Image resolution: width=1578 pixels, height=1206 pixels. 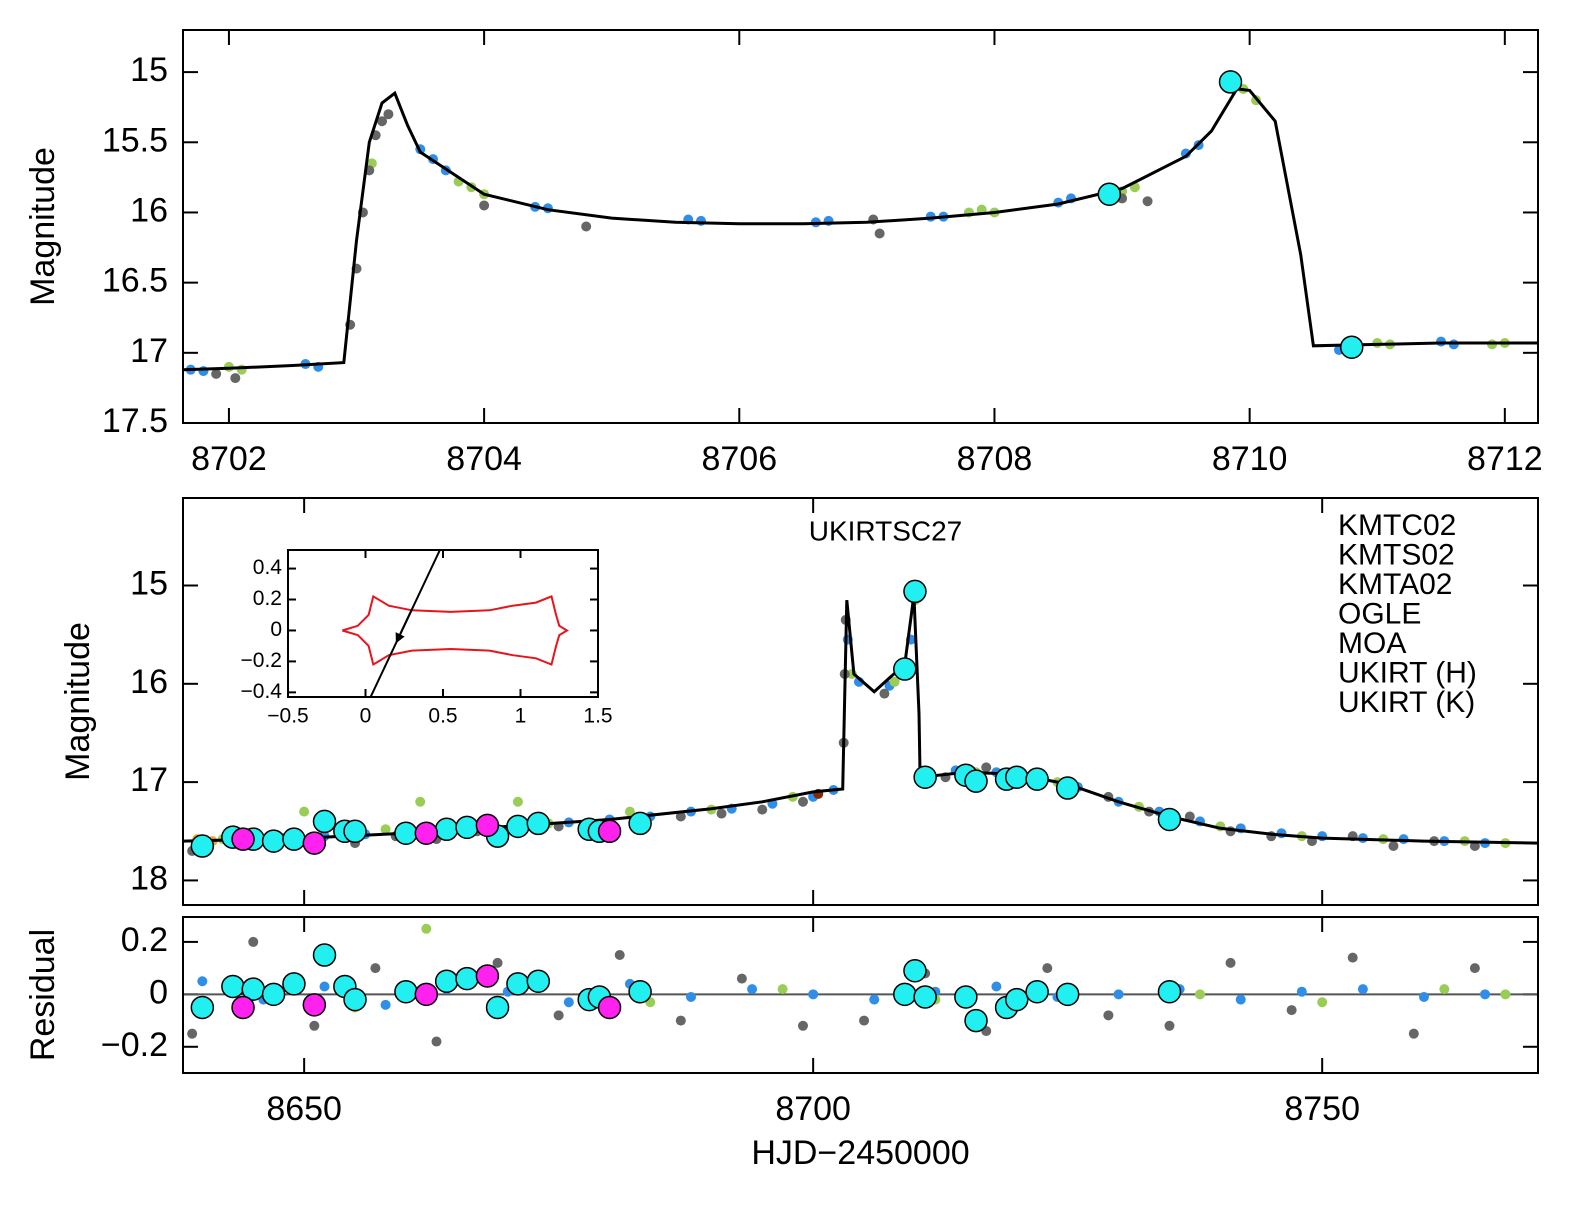 I want to click on x-tick-label: 8702, so click(x=229, y=459).